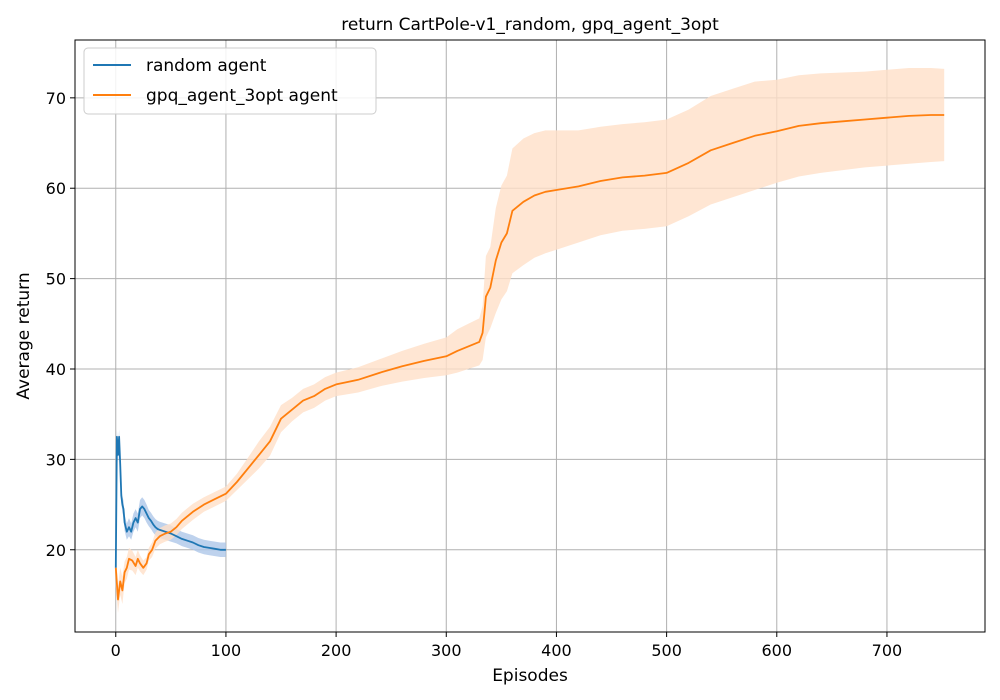 The width and height of the screenshot is (1000, 700). I want to click on y-tick-label: 40, so click(56, 369).